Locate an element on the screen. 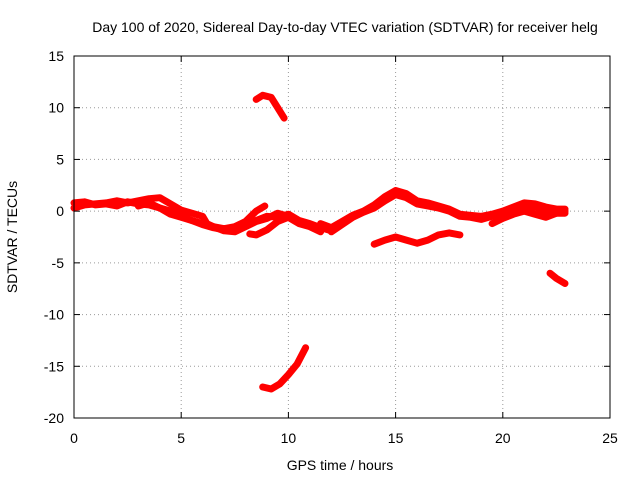 The width and height of the screenshot is (640, 480). series-track-high is located at coordinates (270, 106).